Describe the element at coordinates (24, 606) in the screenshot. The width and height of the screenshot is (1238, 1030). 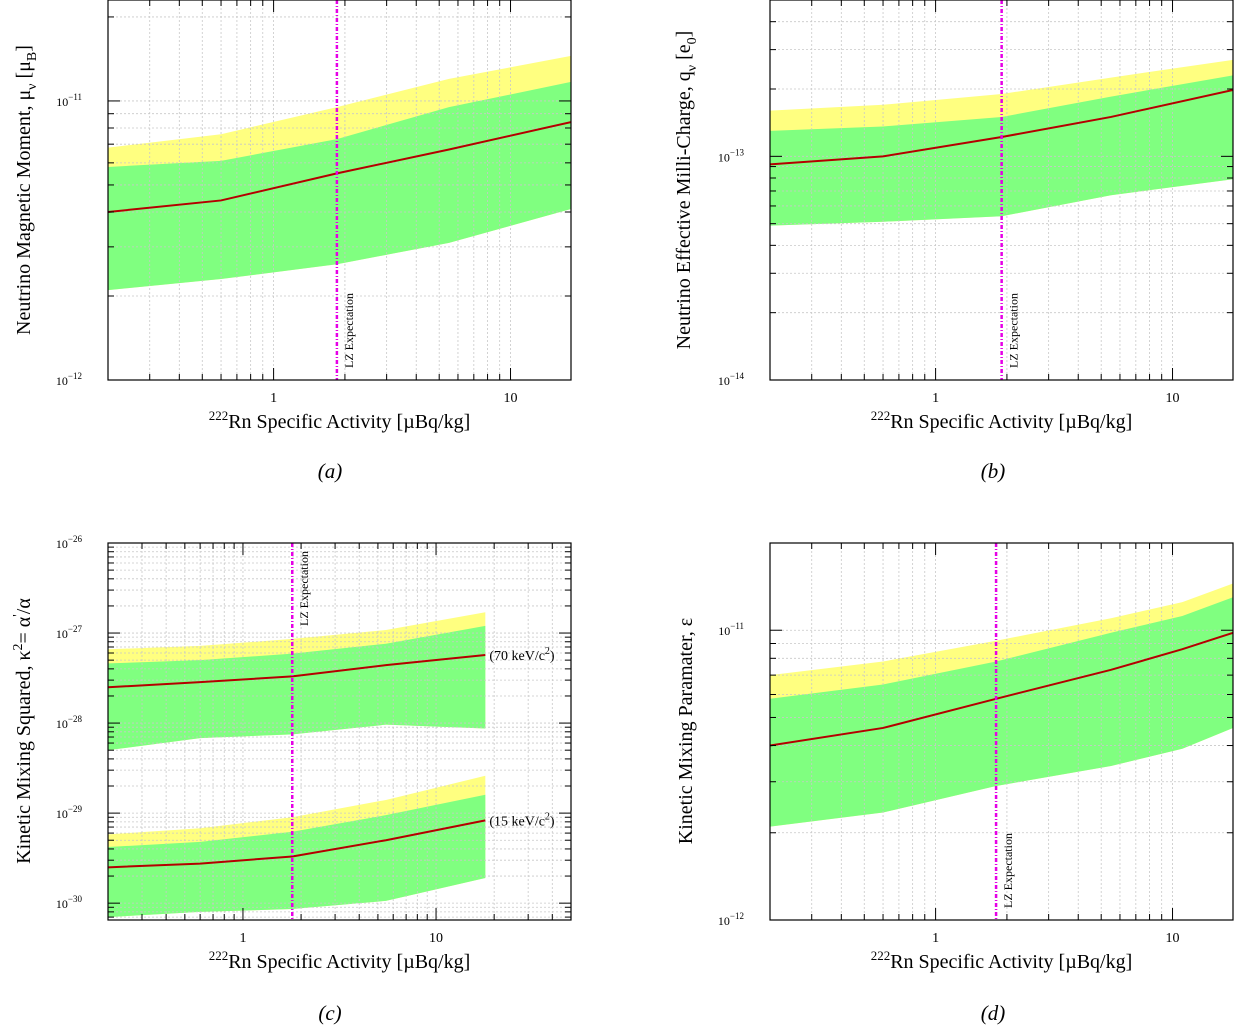
I see `y-axis-label-end: /α` at that location.